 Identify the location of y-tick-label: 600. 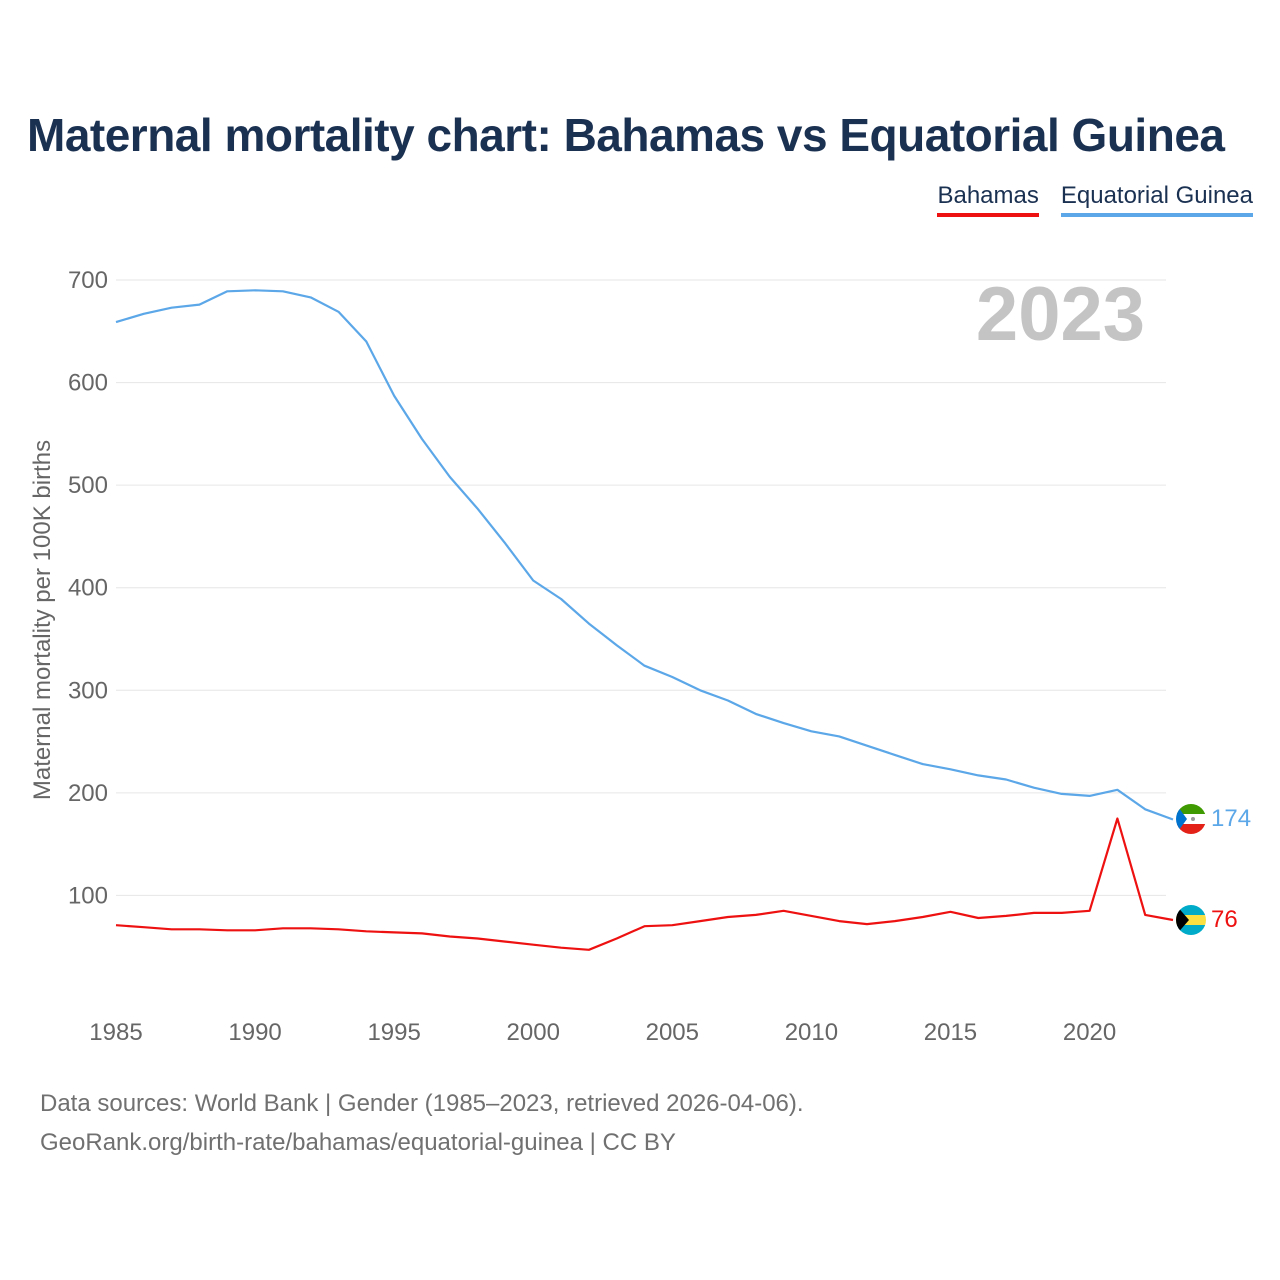
(88, 383).